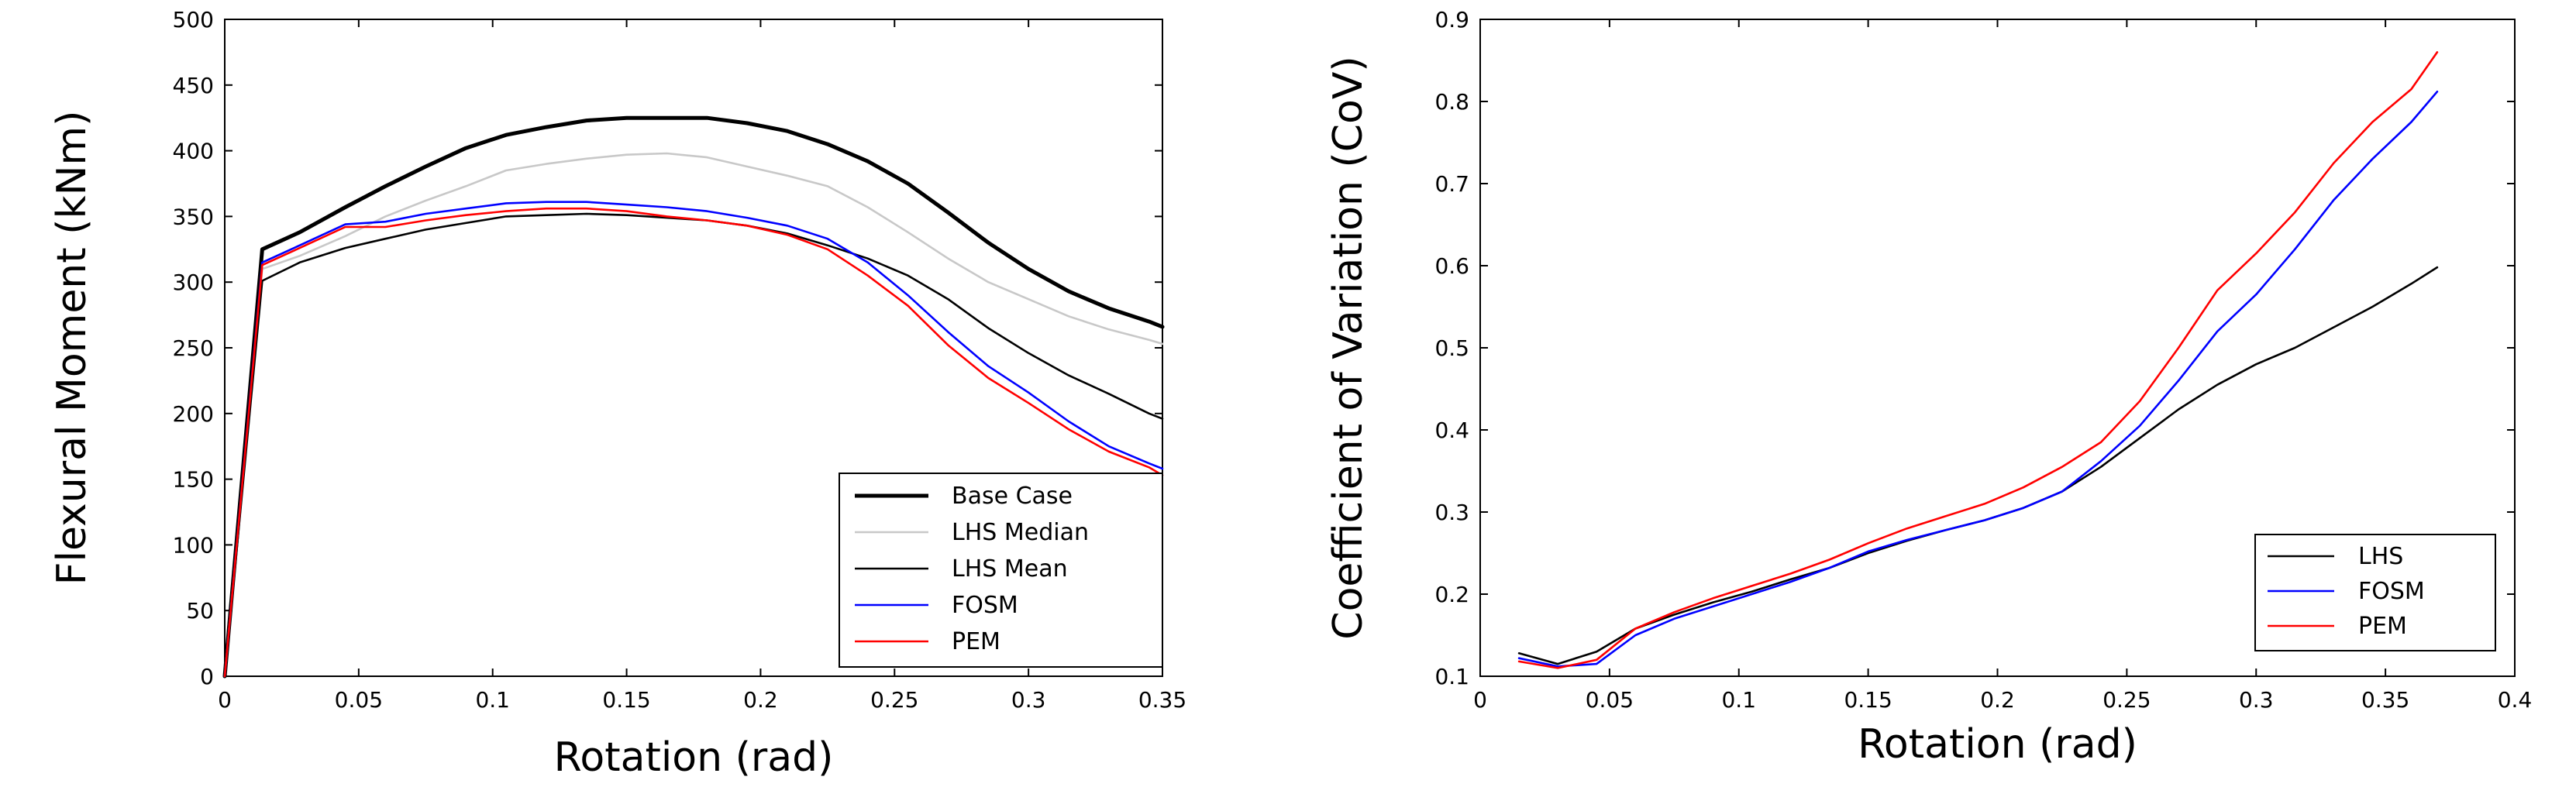 The height and width of the screenshot is (794, 2576). I want to click on y-tick-label: 100, so click(193, 545).